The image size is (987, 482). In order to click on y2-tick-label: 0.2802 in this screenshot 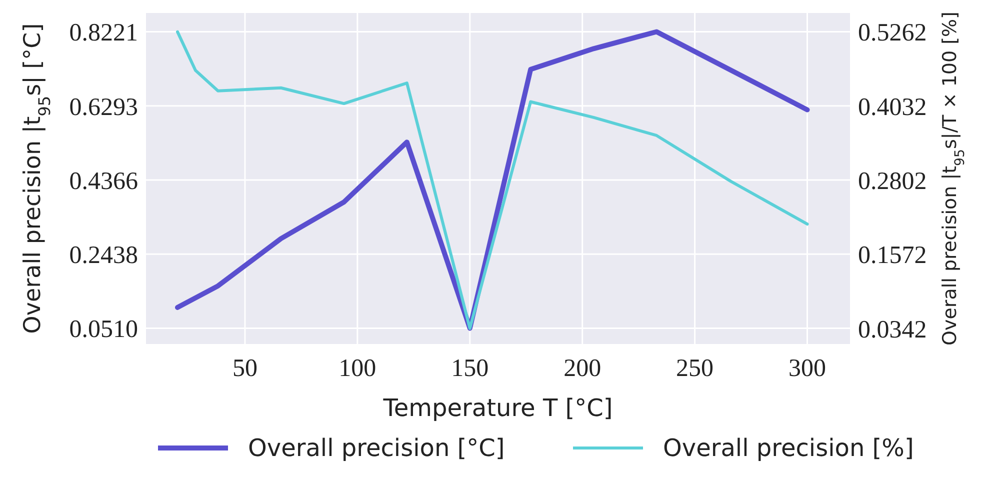, I will do `click(892, 181)`.